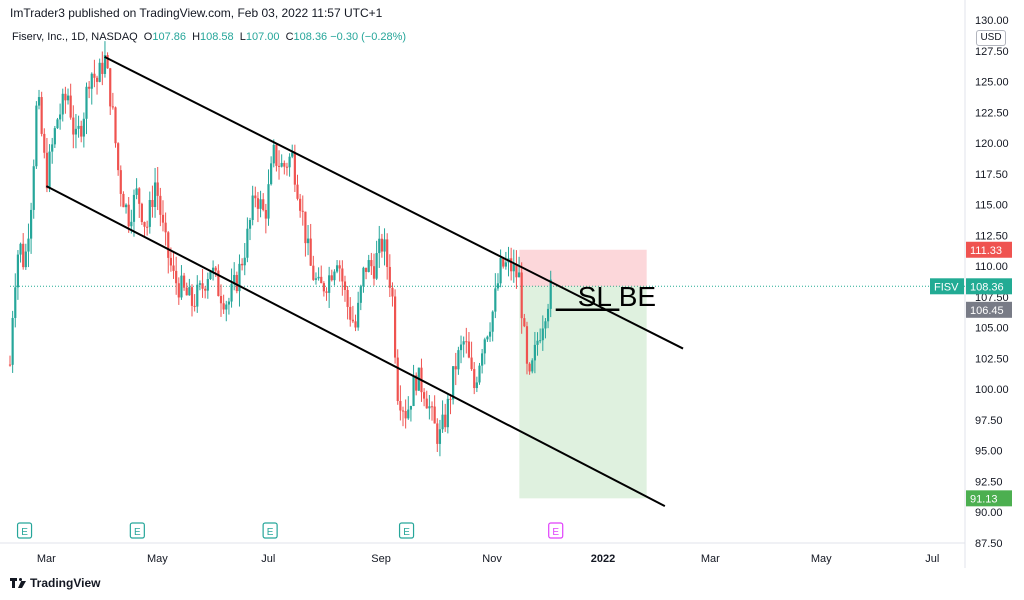  What do you see at coordinates (989, 452) in the screenshot?
I see `y-tick-label: 95.00` at bounding box center [989, 452].